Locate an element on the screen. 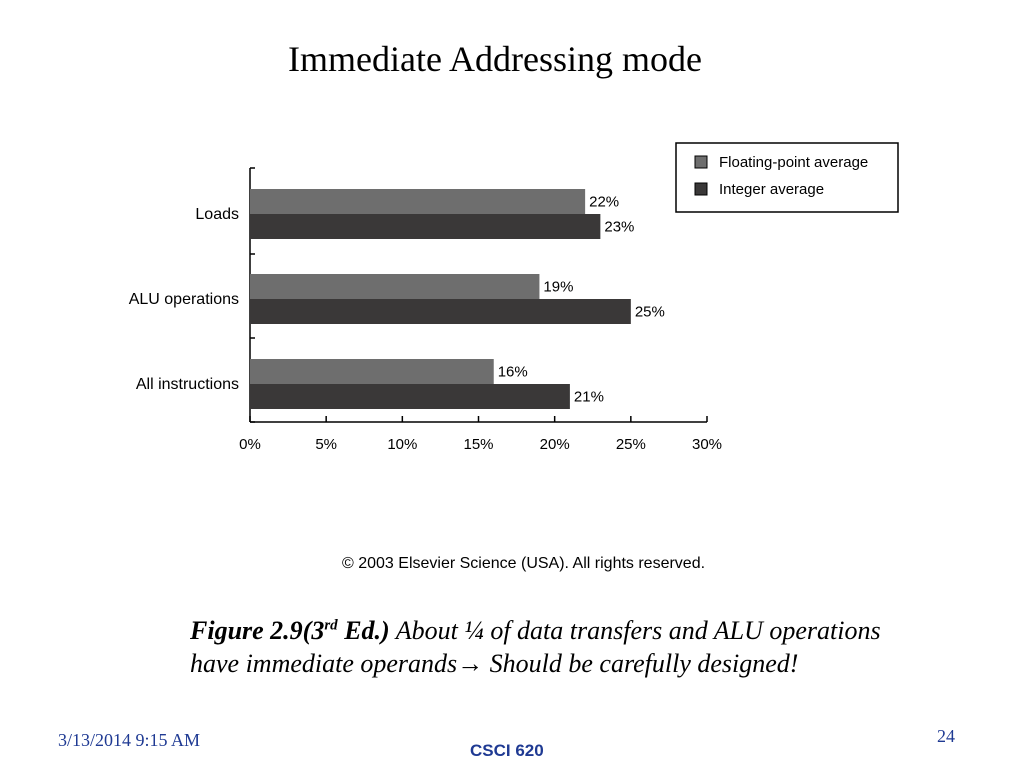  x-tick-label: 20% is located at coordinates (555, 444).